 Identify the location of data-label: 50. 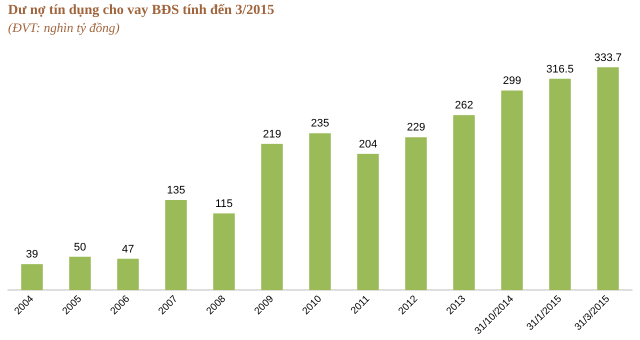
(80, 247).